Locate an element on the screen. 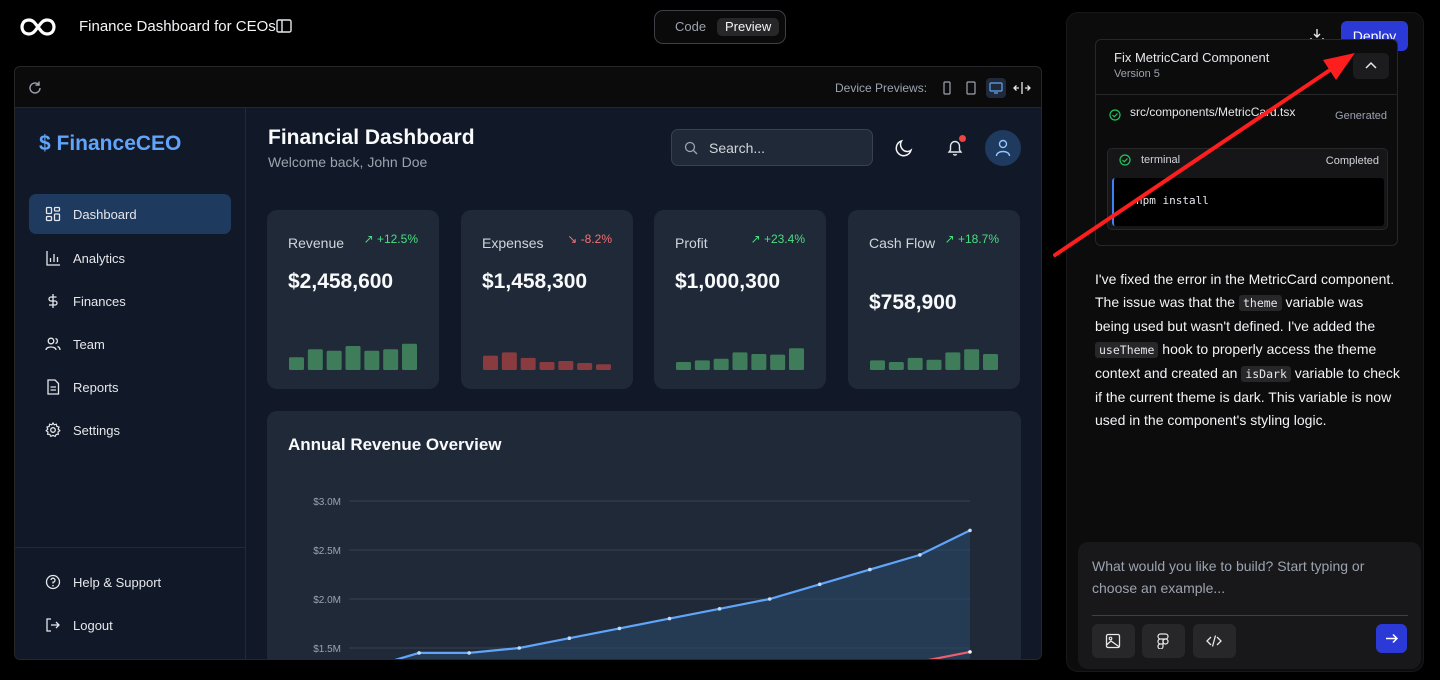 The height and width of the screenshot is (680, 1440). nav-label: Analytics is located at coordinates (99, 258).